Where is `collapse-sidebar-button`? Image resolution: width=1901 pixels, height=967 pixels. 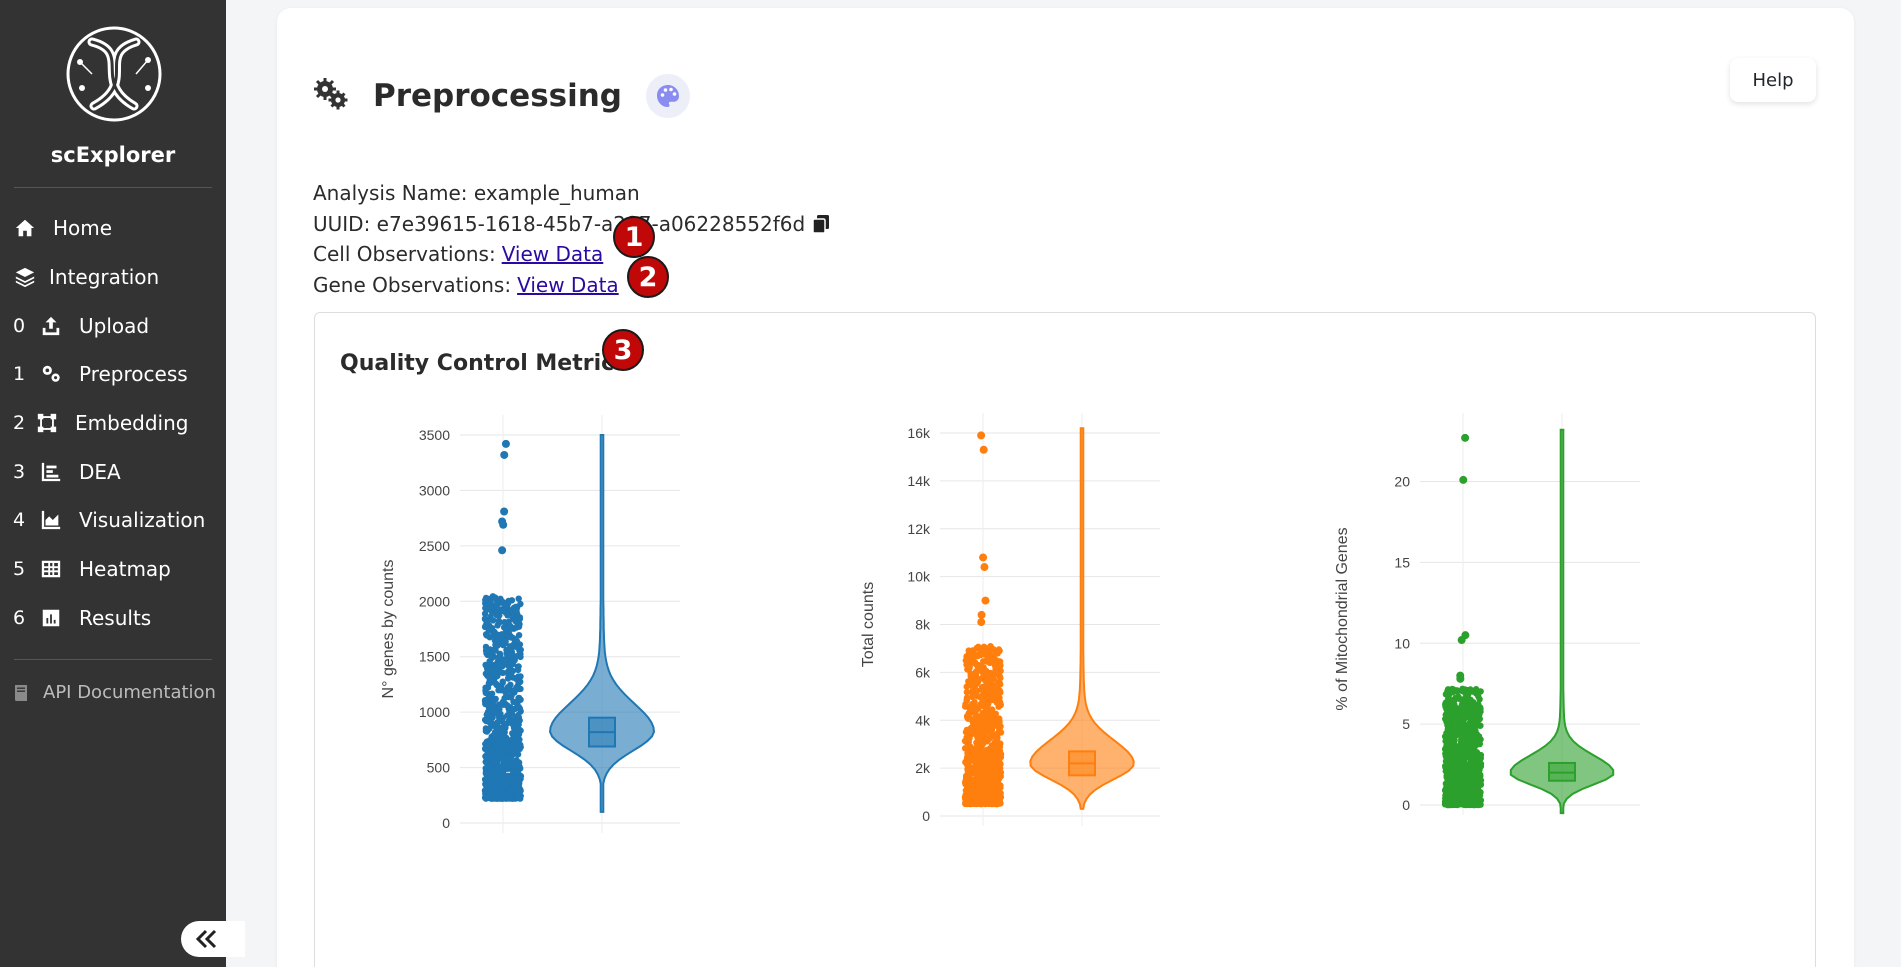 collapse-sidebar-button is located at coordinates (213, 939).